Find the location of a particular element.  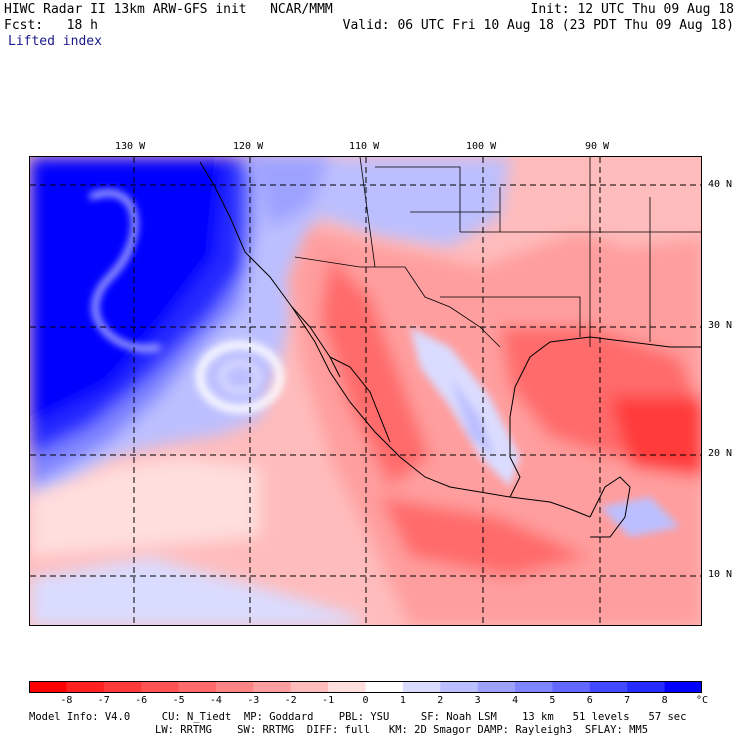

colorbar is located at coordinates (365, 687).